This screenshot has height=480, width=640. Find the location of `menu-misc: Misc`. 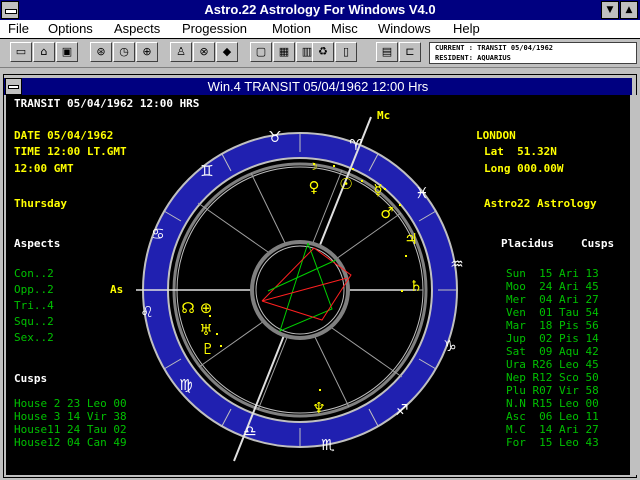

menu-misc: Misc is located at coordinates (344, 28).